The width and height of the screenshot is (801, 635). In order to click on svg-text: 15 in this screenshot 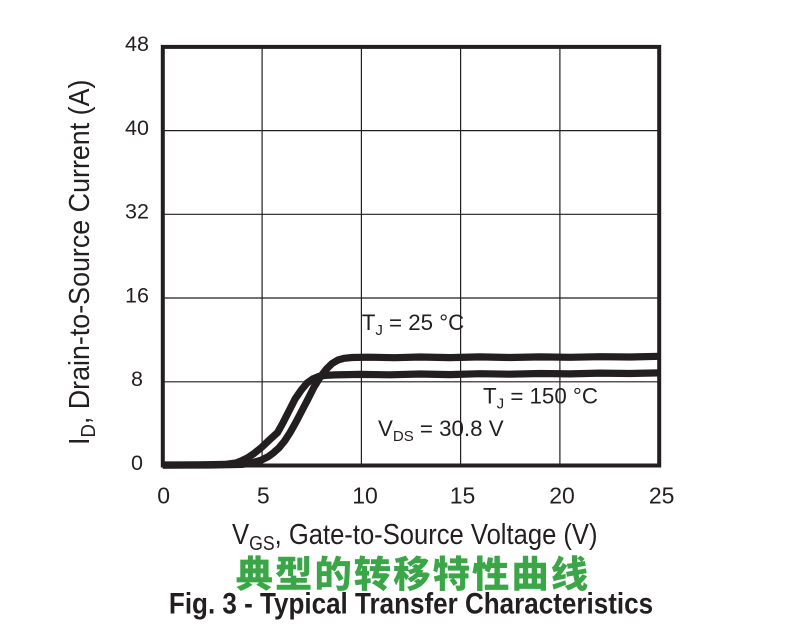, I will do `click(463, 496)`.